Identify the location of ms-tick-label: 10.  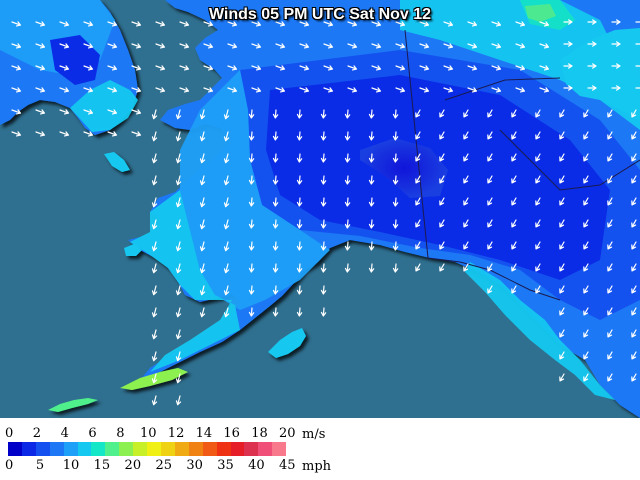
(148, 433).